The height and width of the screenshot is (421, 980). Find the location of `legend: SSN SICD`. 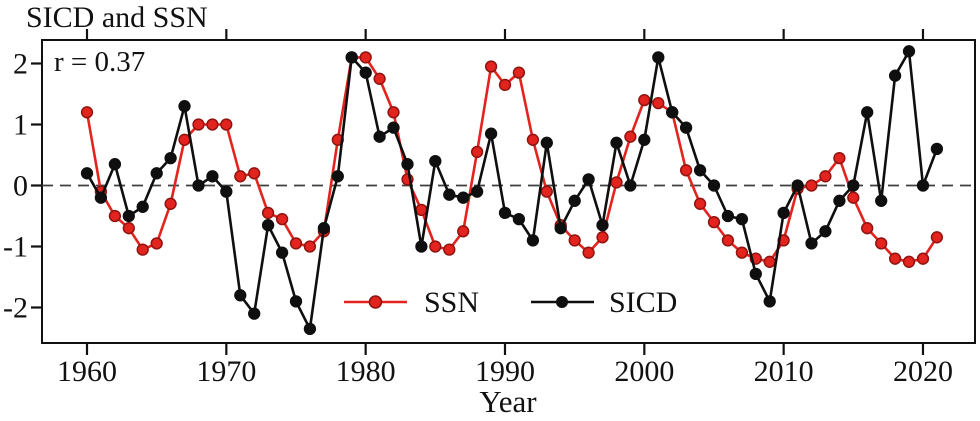

legend: SSN SICD is located at coordinates (510, 302).